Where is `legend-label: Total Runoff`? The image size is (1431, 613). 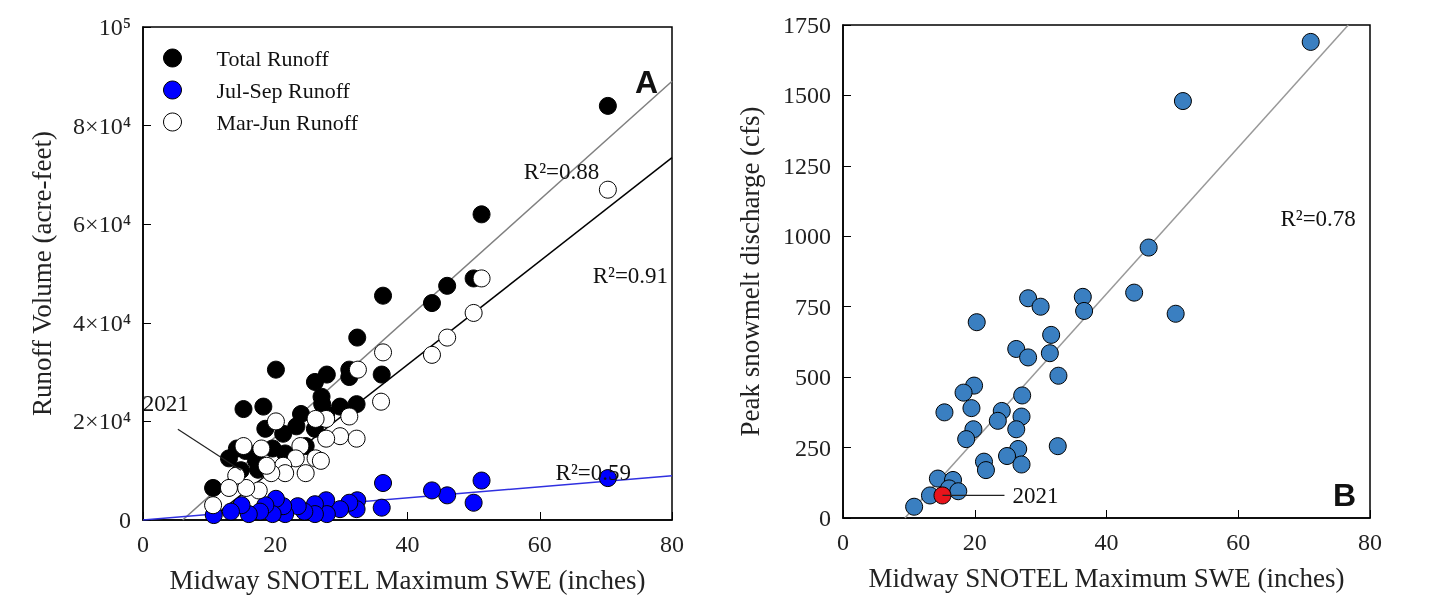
legend-label: Total Runoff is located at coordinates (273, 58).